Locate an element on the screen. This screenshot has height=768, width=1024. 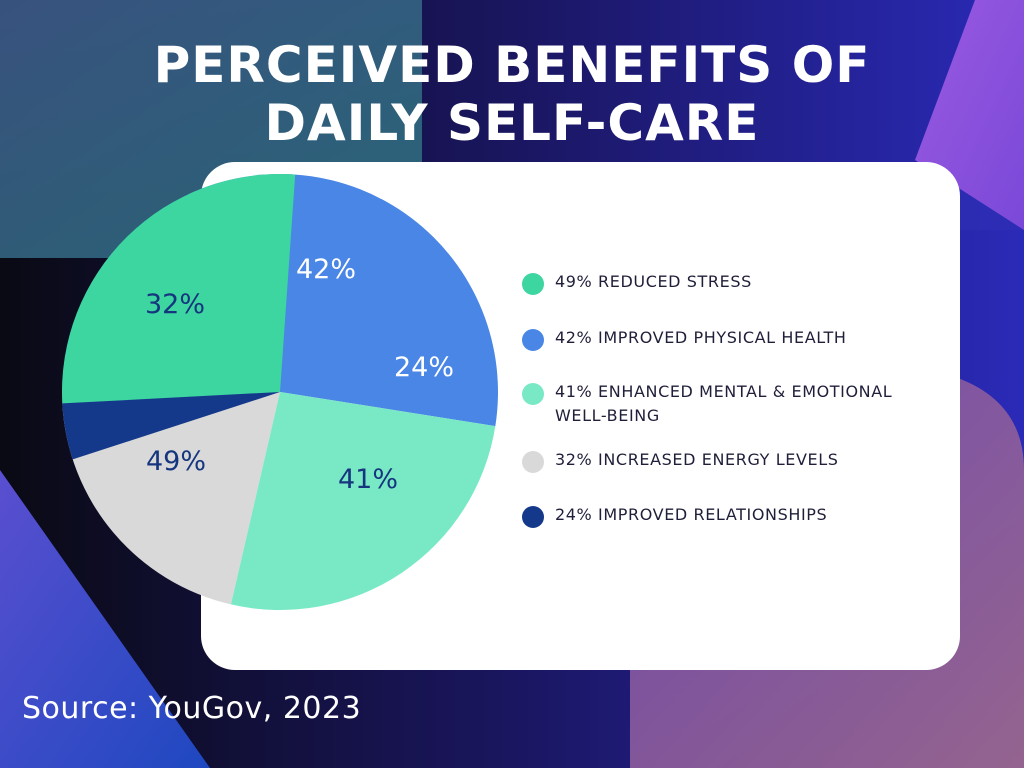
source-note: Source: YouGov, 2023 is located at coordinates (192, 708).